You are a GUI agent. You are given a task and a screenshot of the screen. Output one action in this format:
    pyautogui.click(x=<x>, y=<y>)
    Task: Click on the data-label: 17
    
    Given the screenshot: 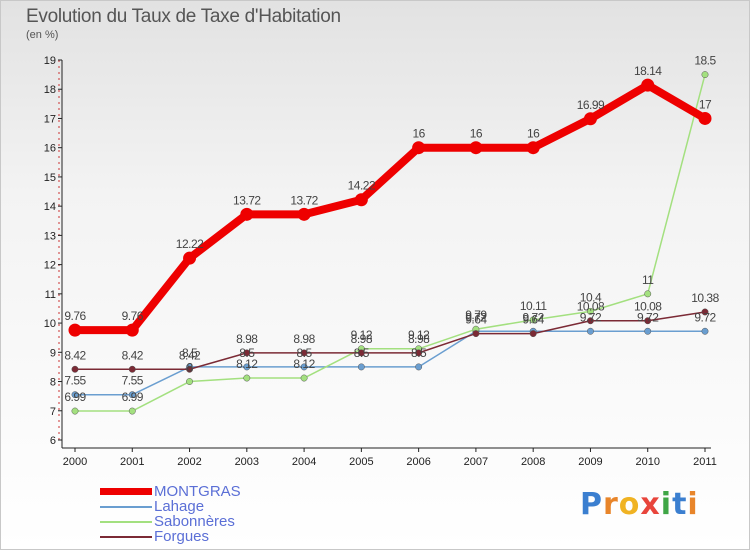 What is the action you would take?
    pyautogui.click(x=705, y=104)
    